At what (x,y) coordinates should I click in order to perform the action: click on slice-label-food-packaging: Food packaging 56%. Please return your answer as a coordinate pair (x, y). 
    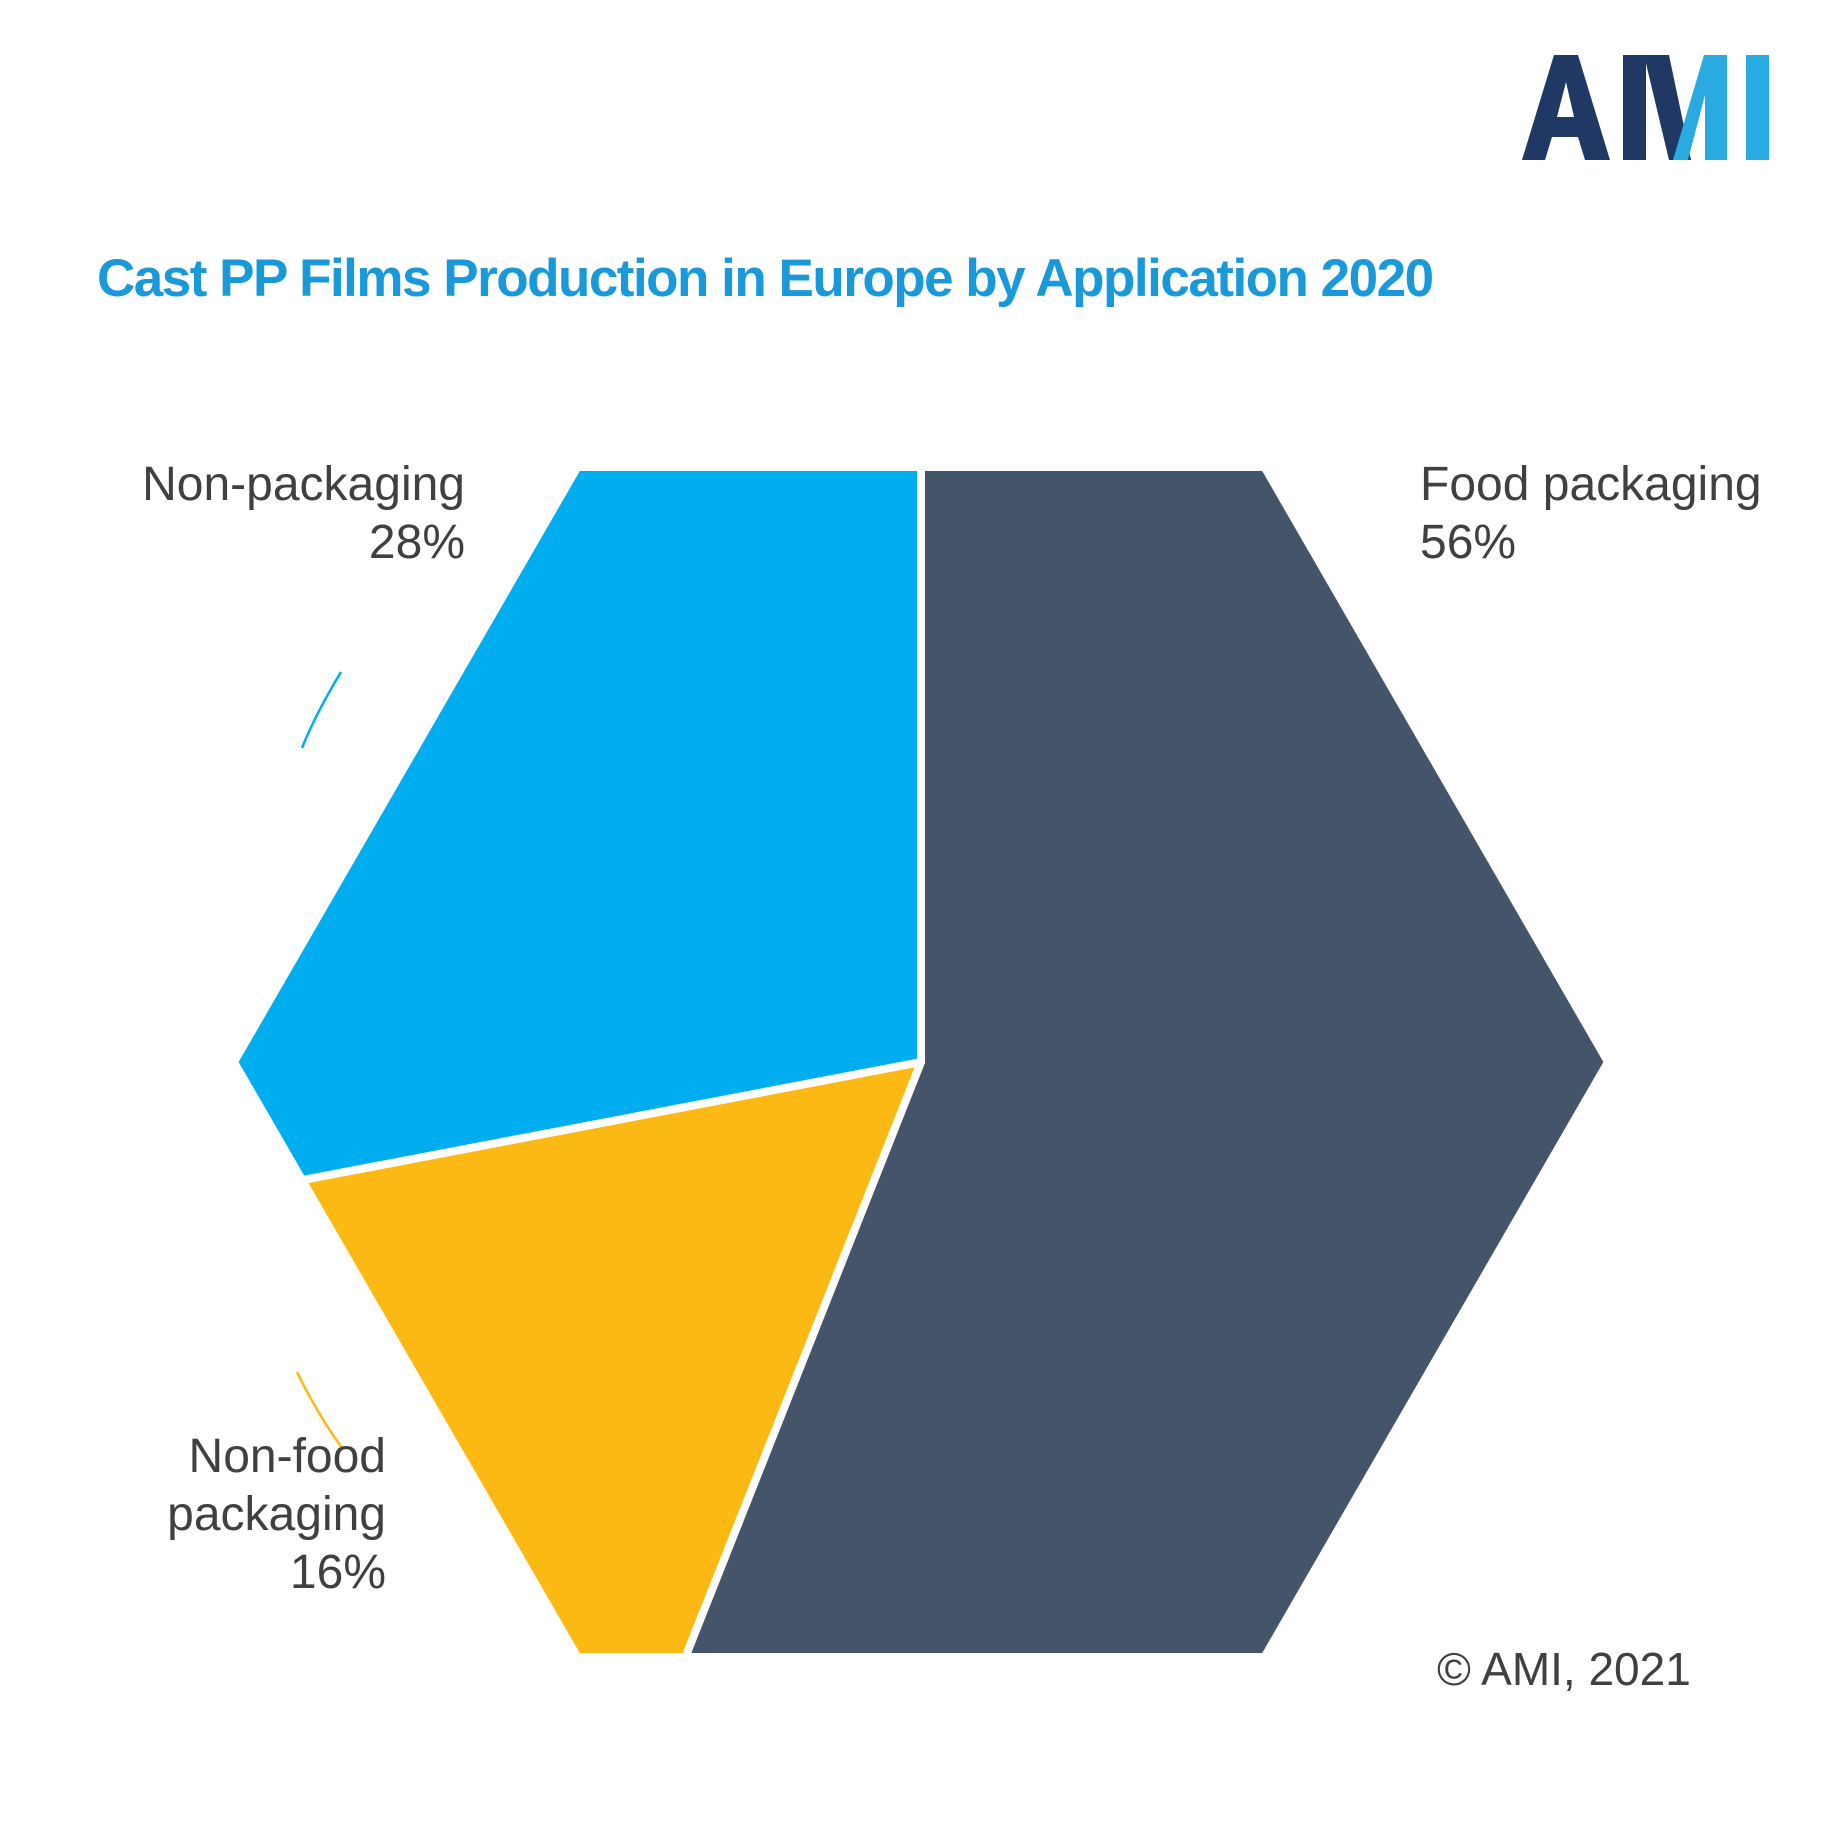
    Looking at the image, I should click on (1591, 514).